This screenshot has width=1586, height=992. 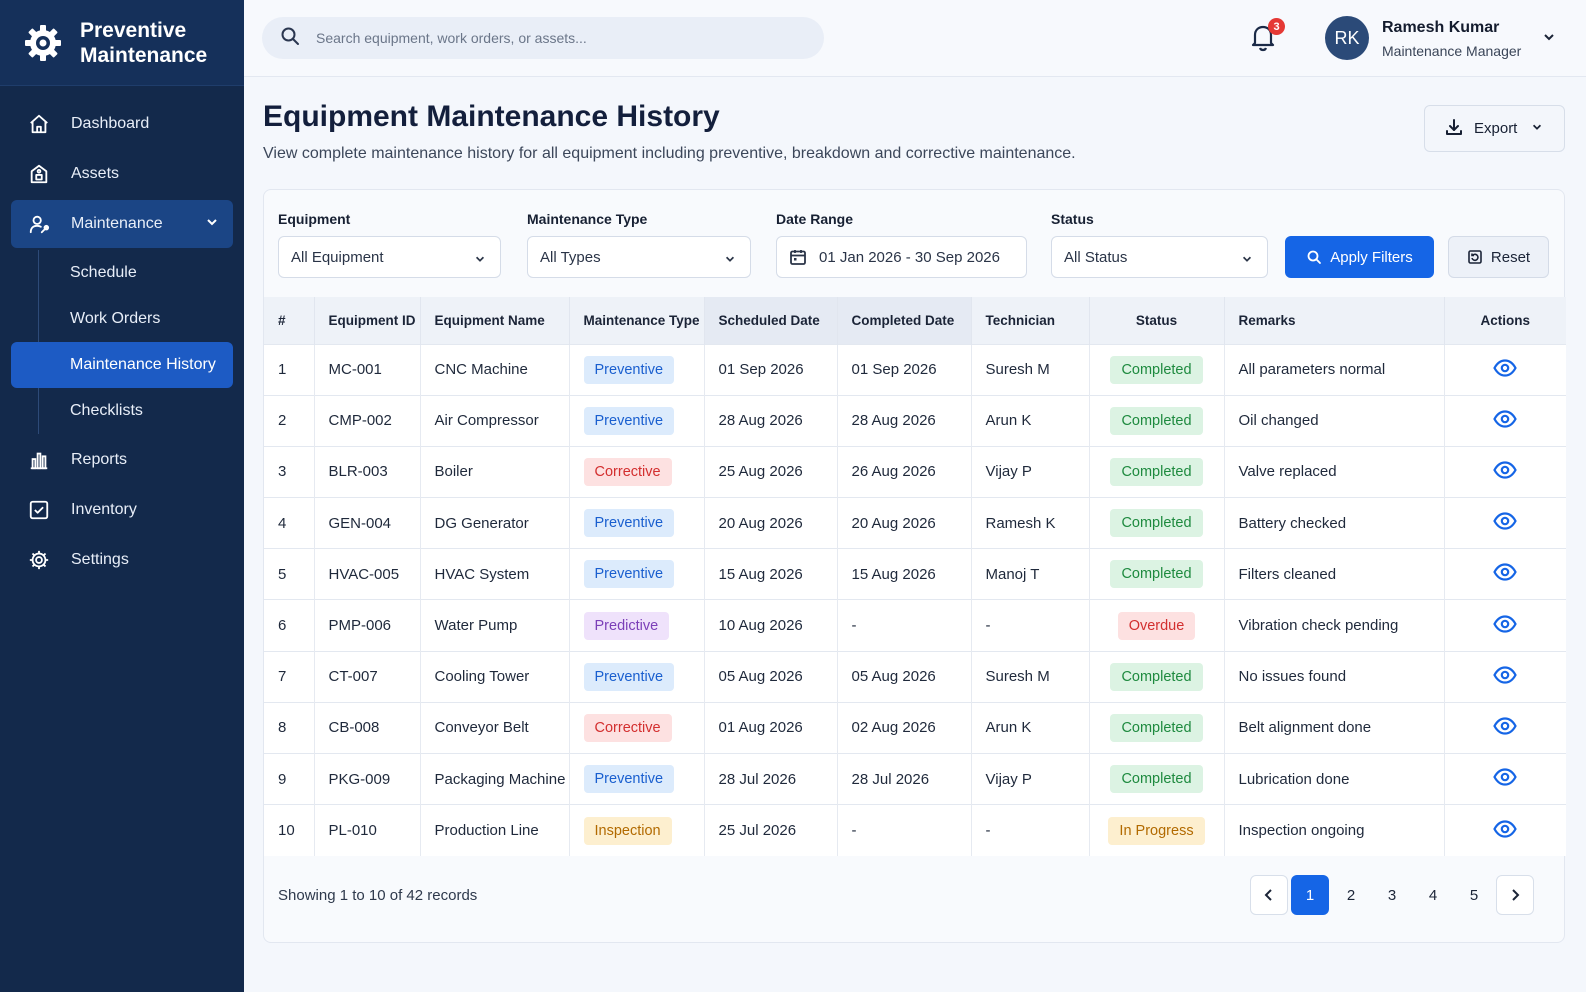 What do you see at coordinates (771, 677) in the screenshot?
I see `scheduled-date: 05 Aug 2026` at bounding box center [771, 677].